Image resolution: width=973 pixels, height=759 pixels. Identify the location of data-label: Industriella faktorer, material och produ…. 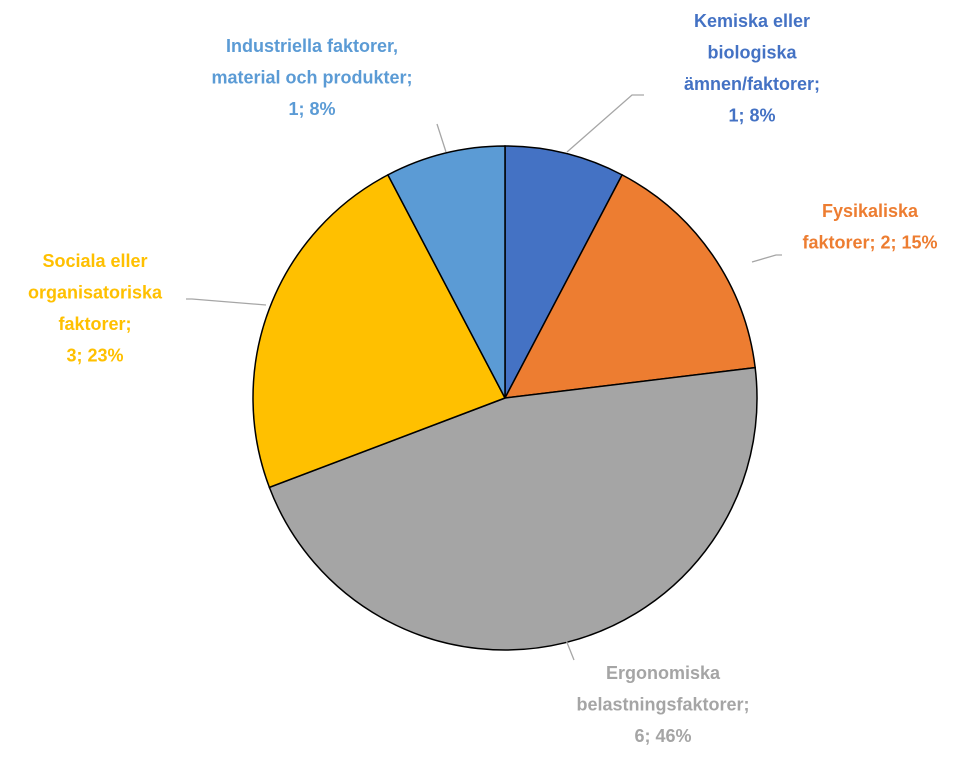
(311, 77).